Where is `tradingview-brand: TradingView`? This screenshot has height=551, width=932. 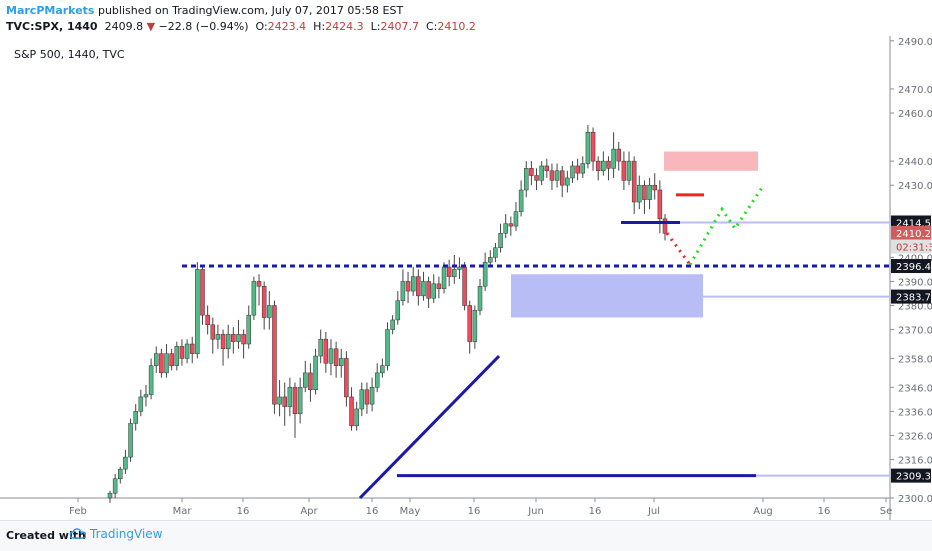
tradingview-brand: TradingView is located at coordinates (116, 534).